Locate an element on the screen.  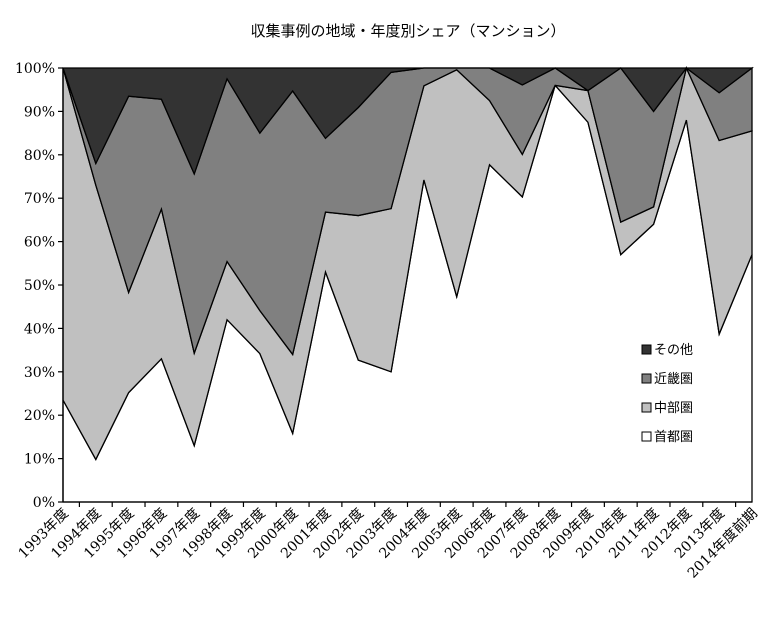
legend-label: 首都圏 is located at coordinates (673, 437).